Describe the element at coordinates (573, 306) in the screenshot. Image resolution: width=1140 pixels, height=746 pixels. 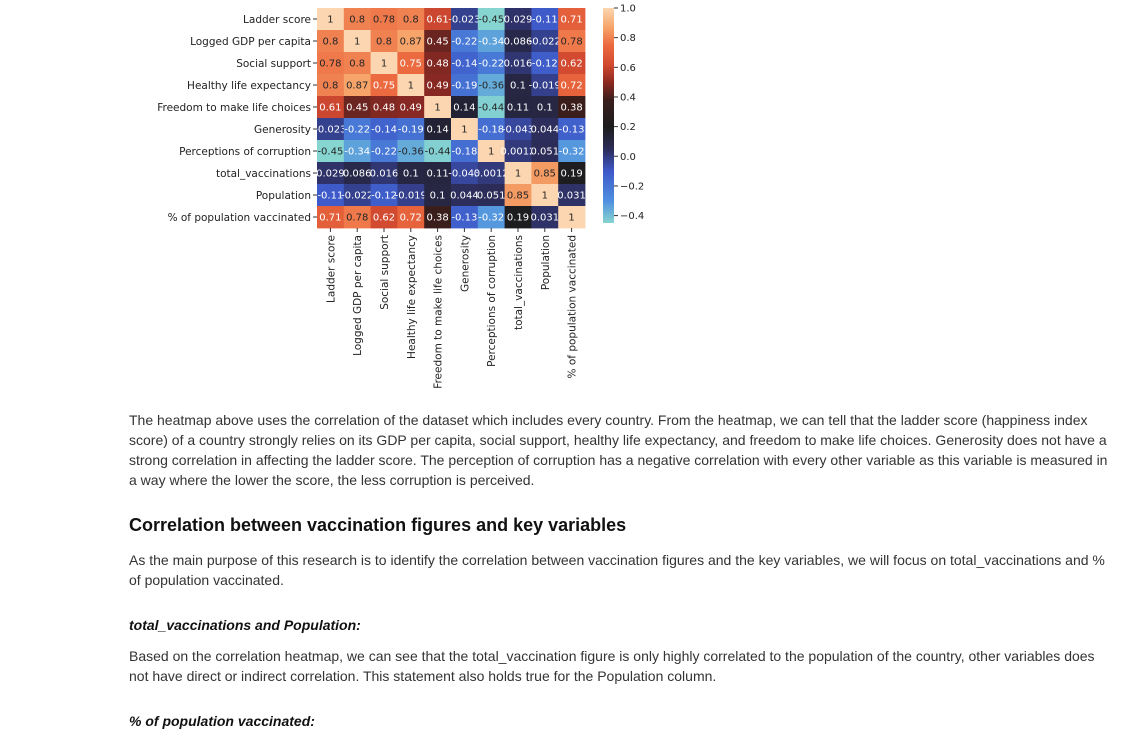
I see `column-label-pct-of-population-vaccinated: % of population vaccinated` at that location.